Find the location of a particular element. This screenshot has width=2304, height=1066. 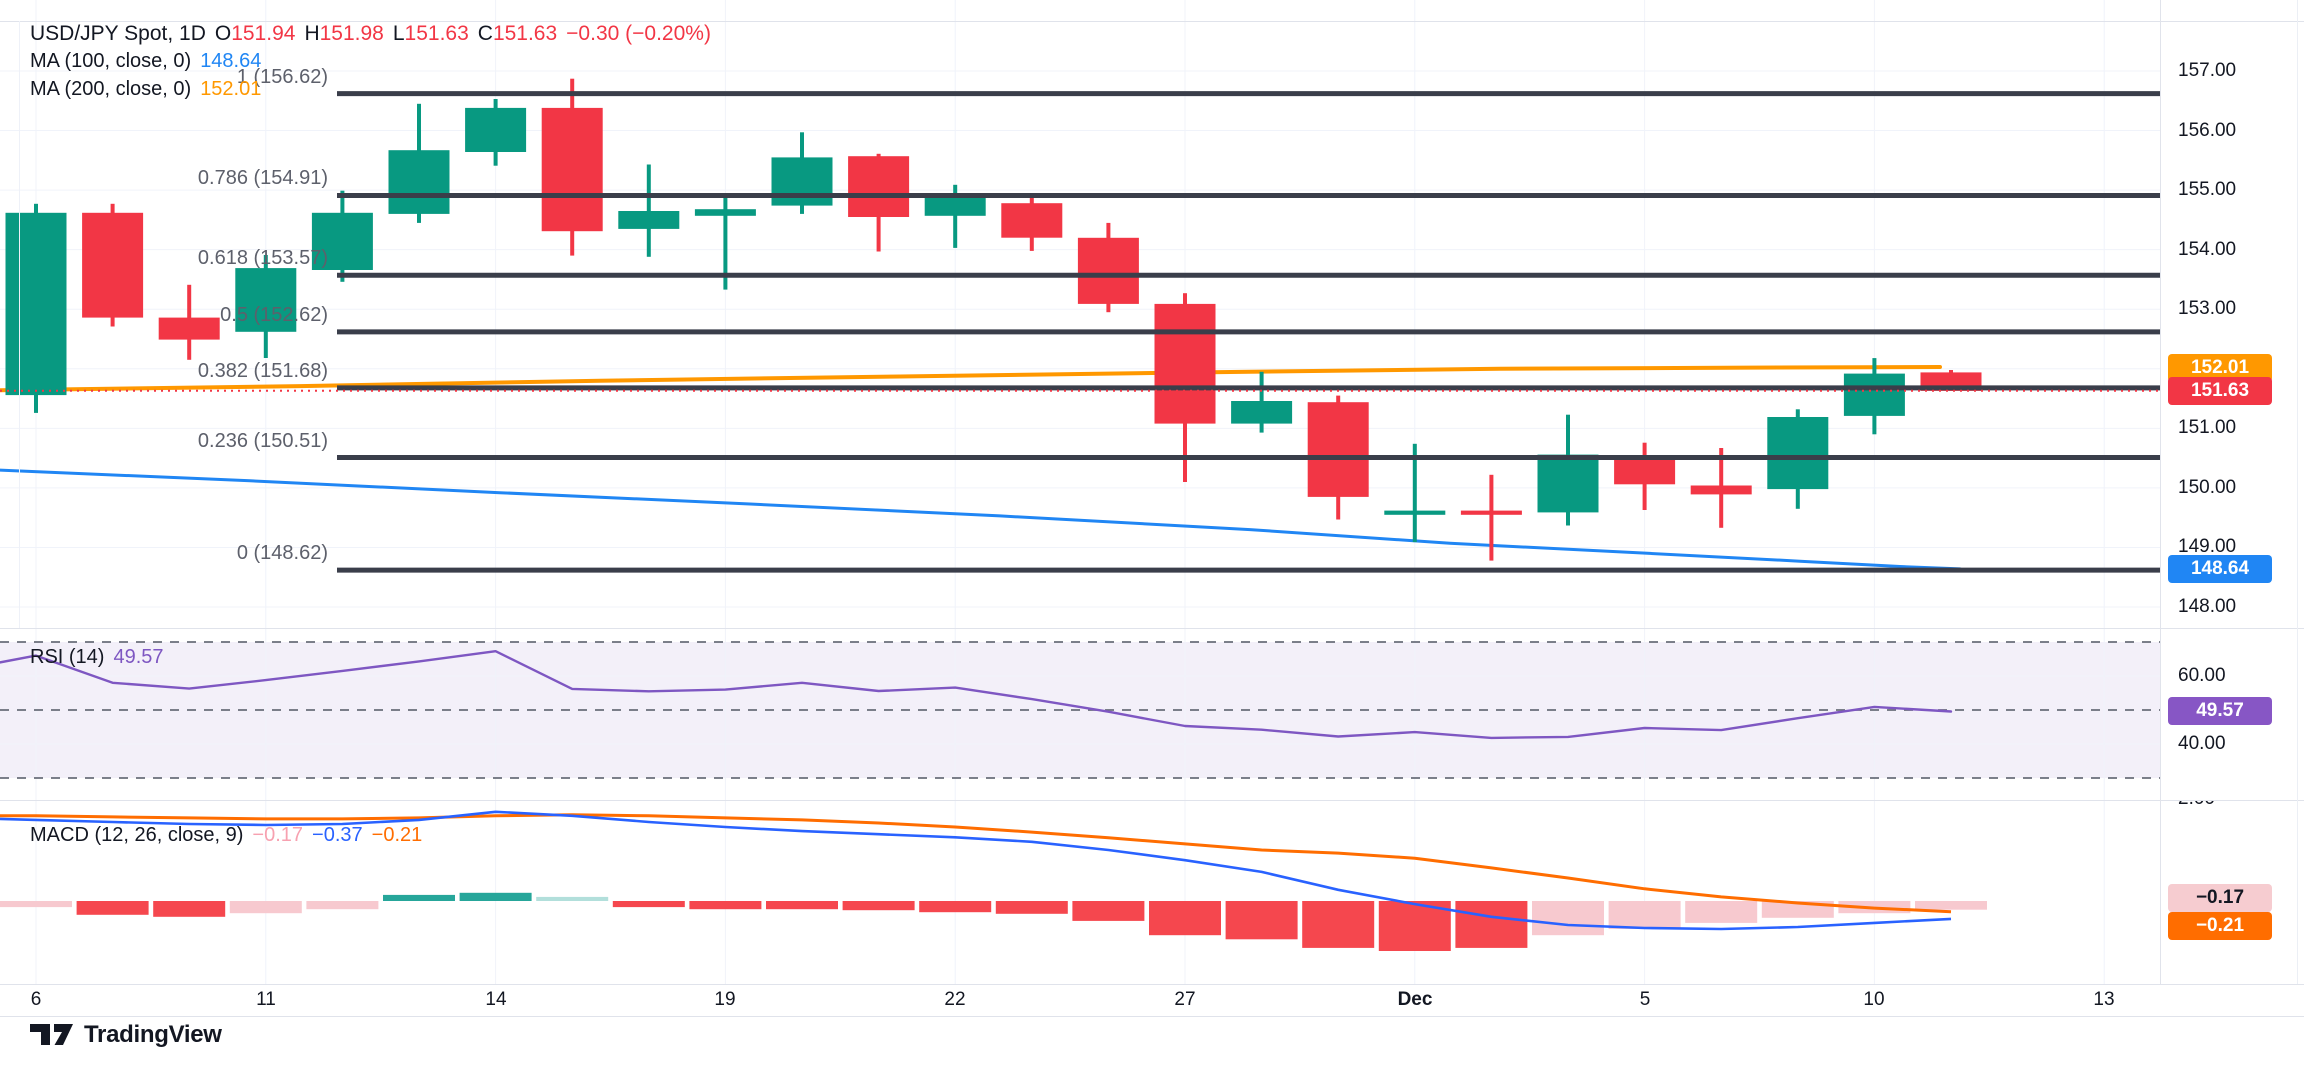

ma100-label: MA (100, close, 0) is located at coordinates (111, 61).